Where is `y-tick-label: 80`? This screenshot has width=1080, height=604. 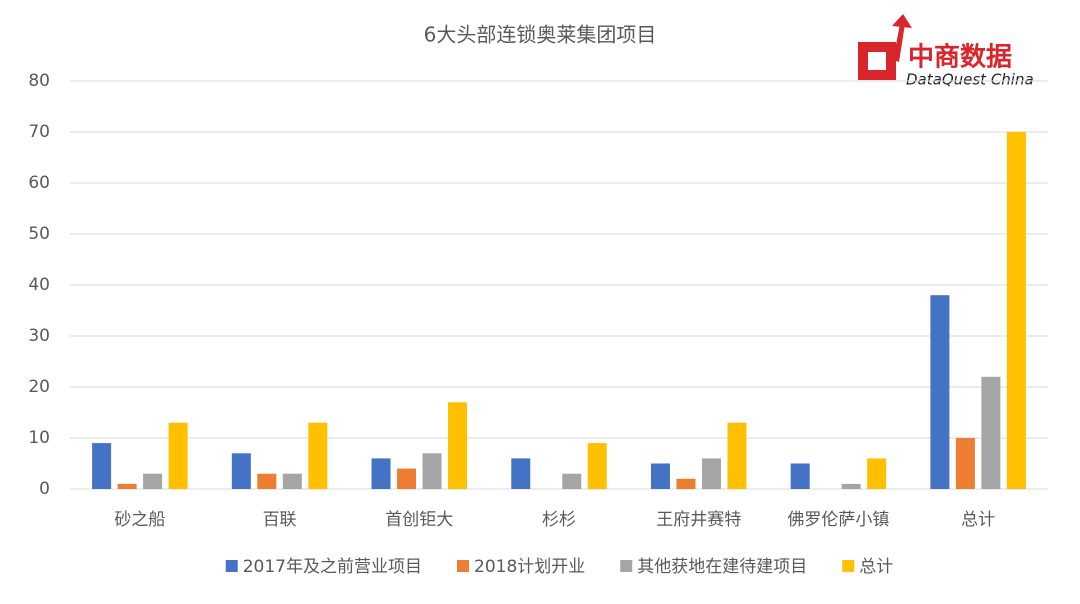
y-tick-label: 80 is located at coordinates (39, 81).